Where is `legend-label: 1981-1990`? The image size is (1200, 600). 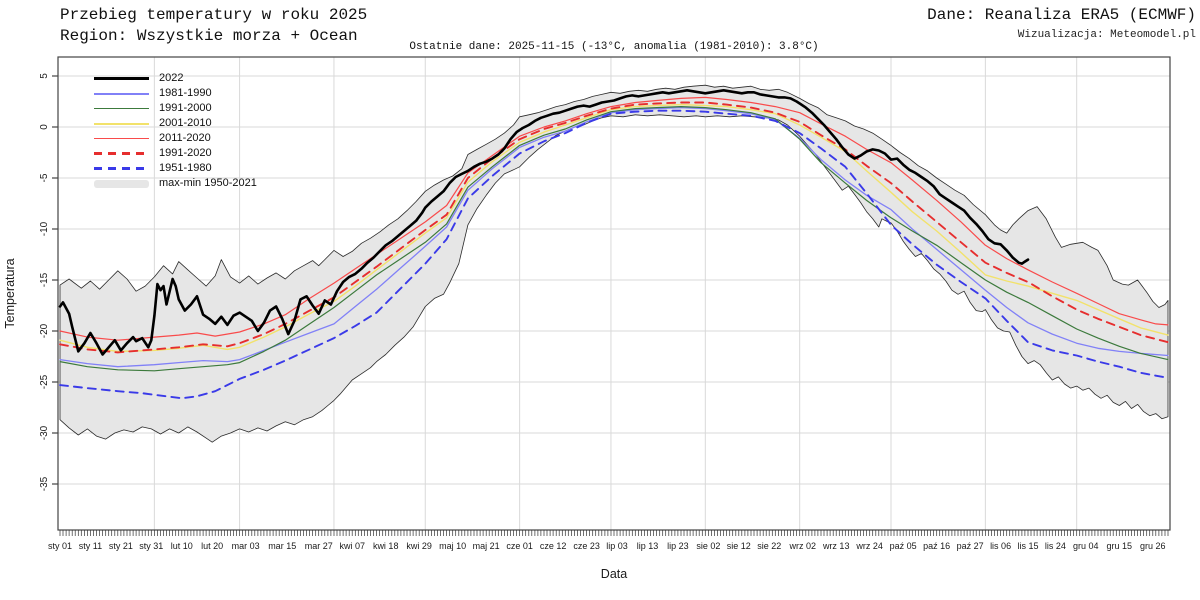 legend-label: 1981-1990 is located at coordinates (185, 93).